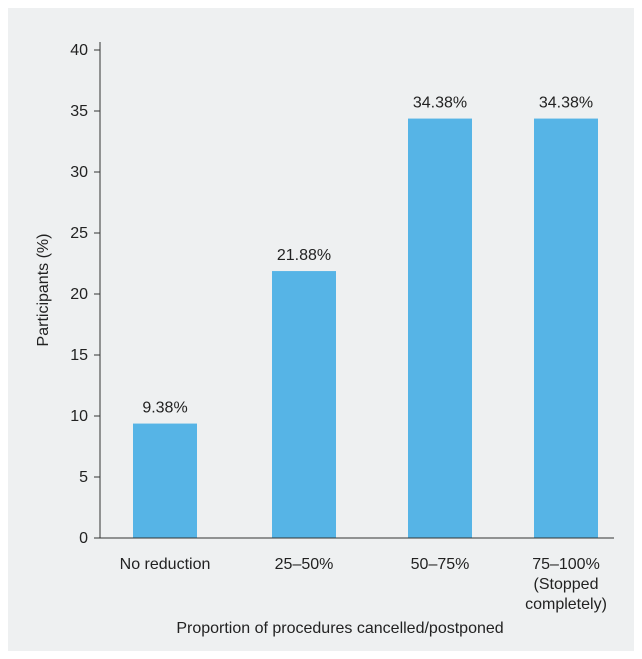 The image size is (642, 659). Describe the element at coordinates (79, 355) in the screenshot. I see `y-tick-label: 15` at that location.